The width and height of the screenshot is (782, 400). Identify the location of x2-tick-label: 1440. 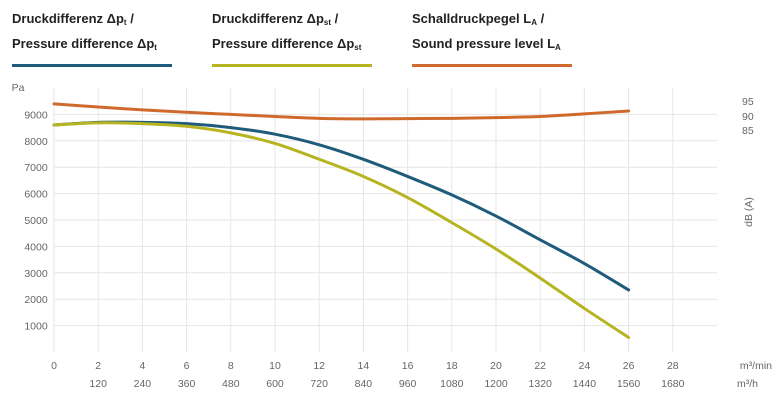
(585, 384).